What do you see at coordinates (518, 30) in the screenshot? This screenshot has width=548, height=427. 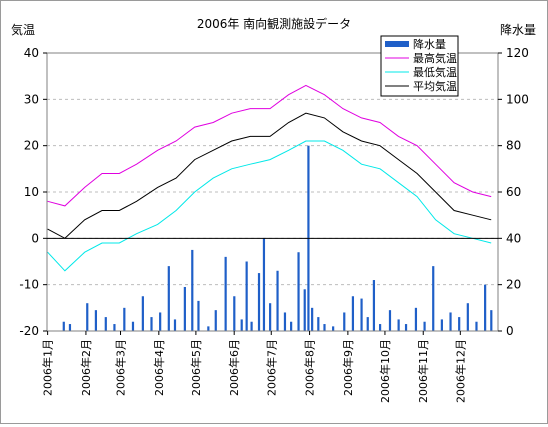 I see `y-right-axis-title: 降水量` at bounding box center [518, 30].